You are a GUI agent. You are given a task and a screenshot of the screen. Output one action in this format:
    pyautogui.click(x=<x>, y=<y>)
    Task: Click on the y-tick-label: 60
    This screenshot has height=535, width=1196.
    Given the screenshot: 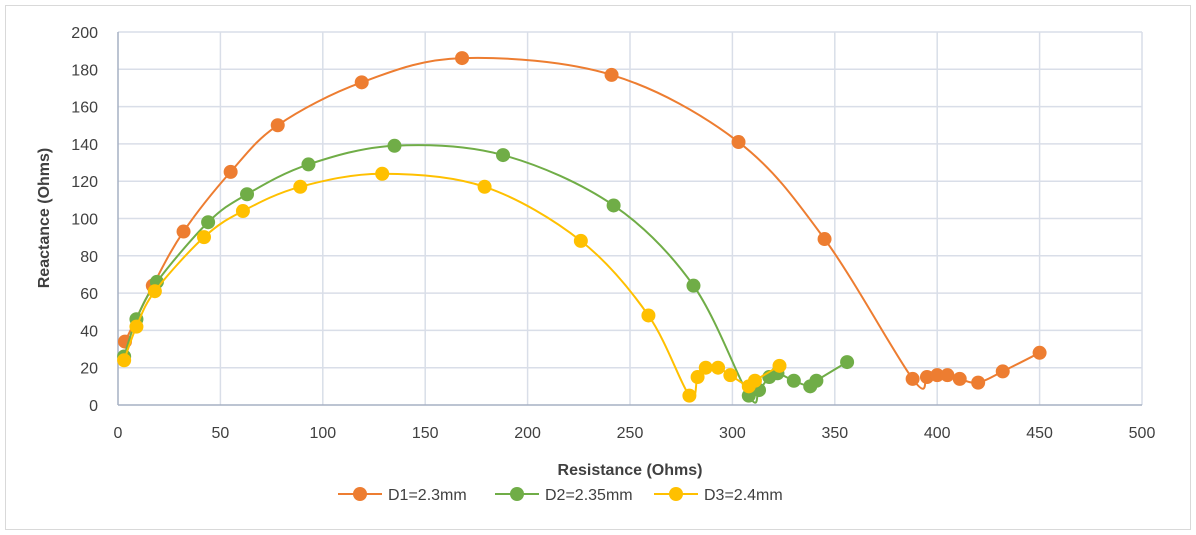 What is the action you would take?
    pyautogui.click(x=89, y=294)
    